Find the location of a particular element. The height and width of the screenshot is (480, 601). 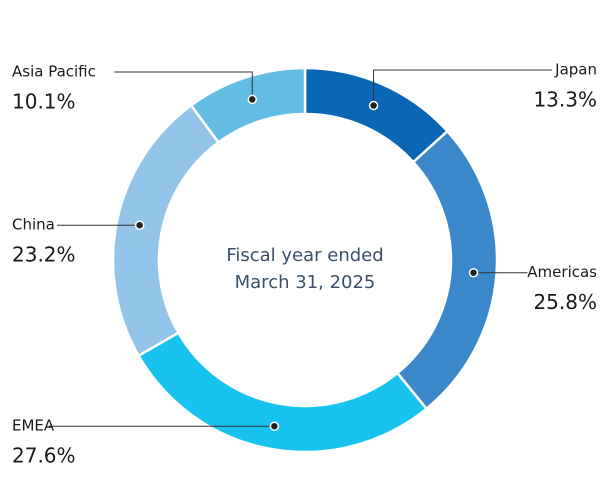

value-label: 10.1% is located at coordinates (44, 102).